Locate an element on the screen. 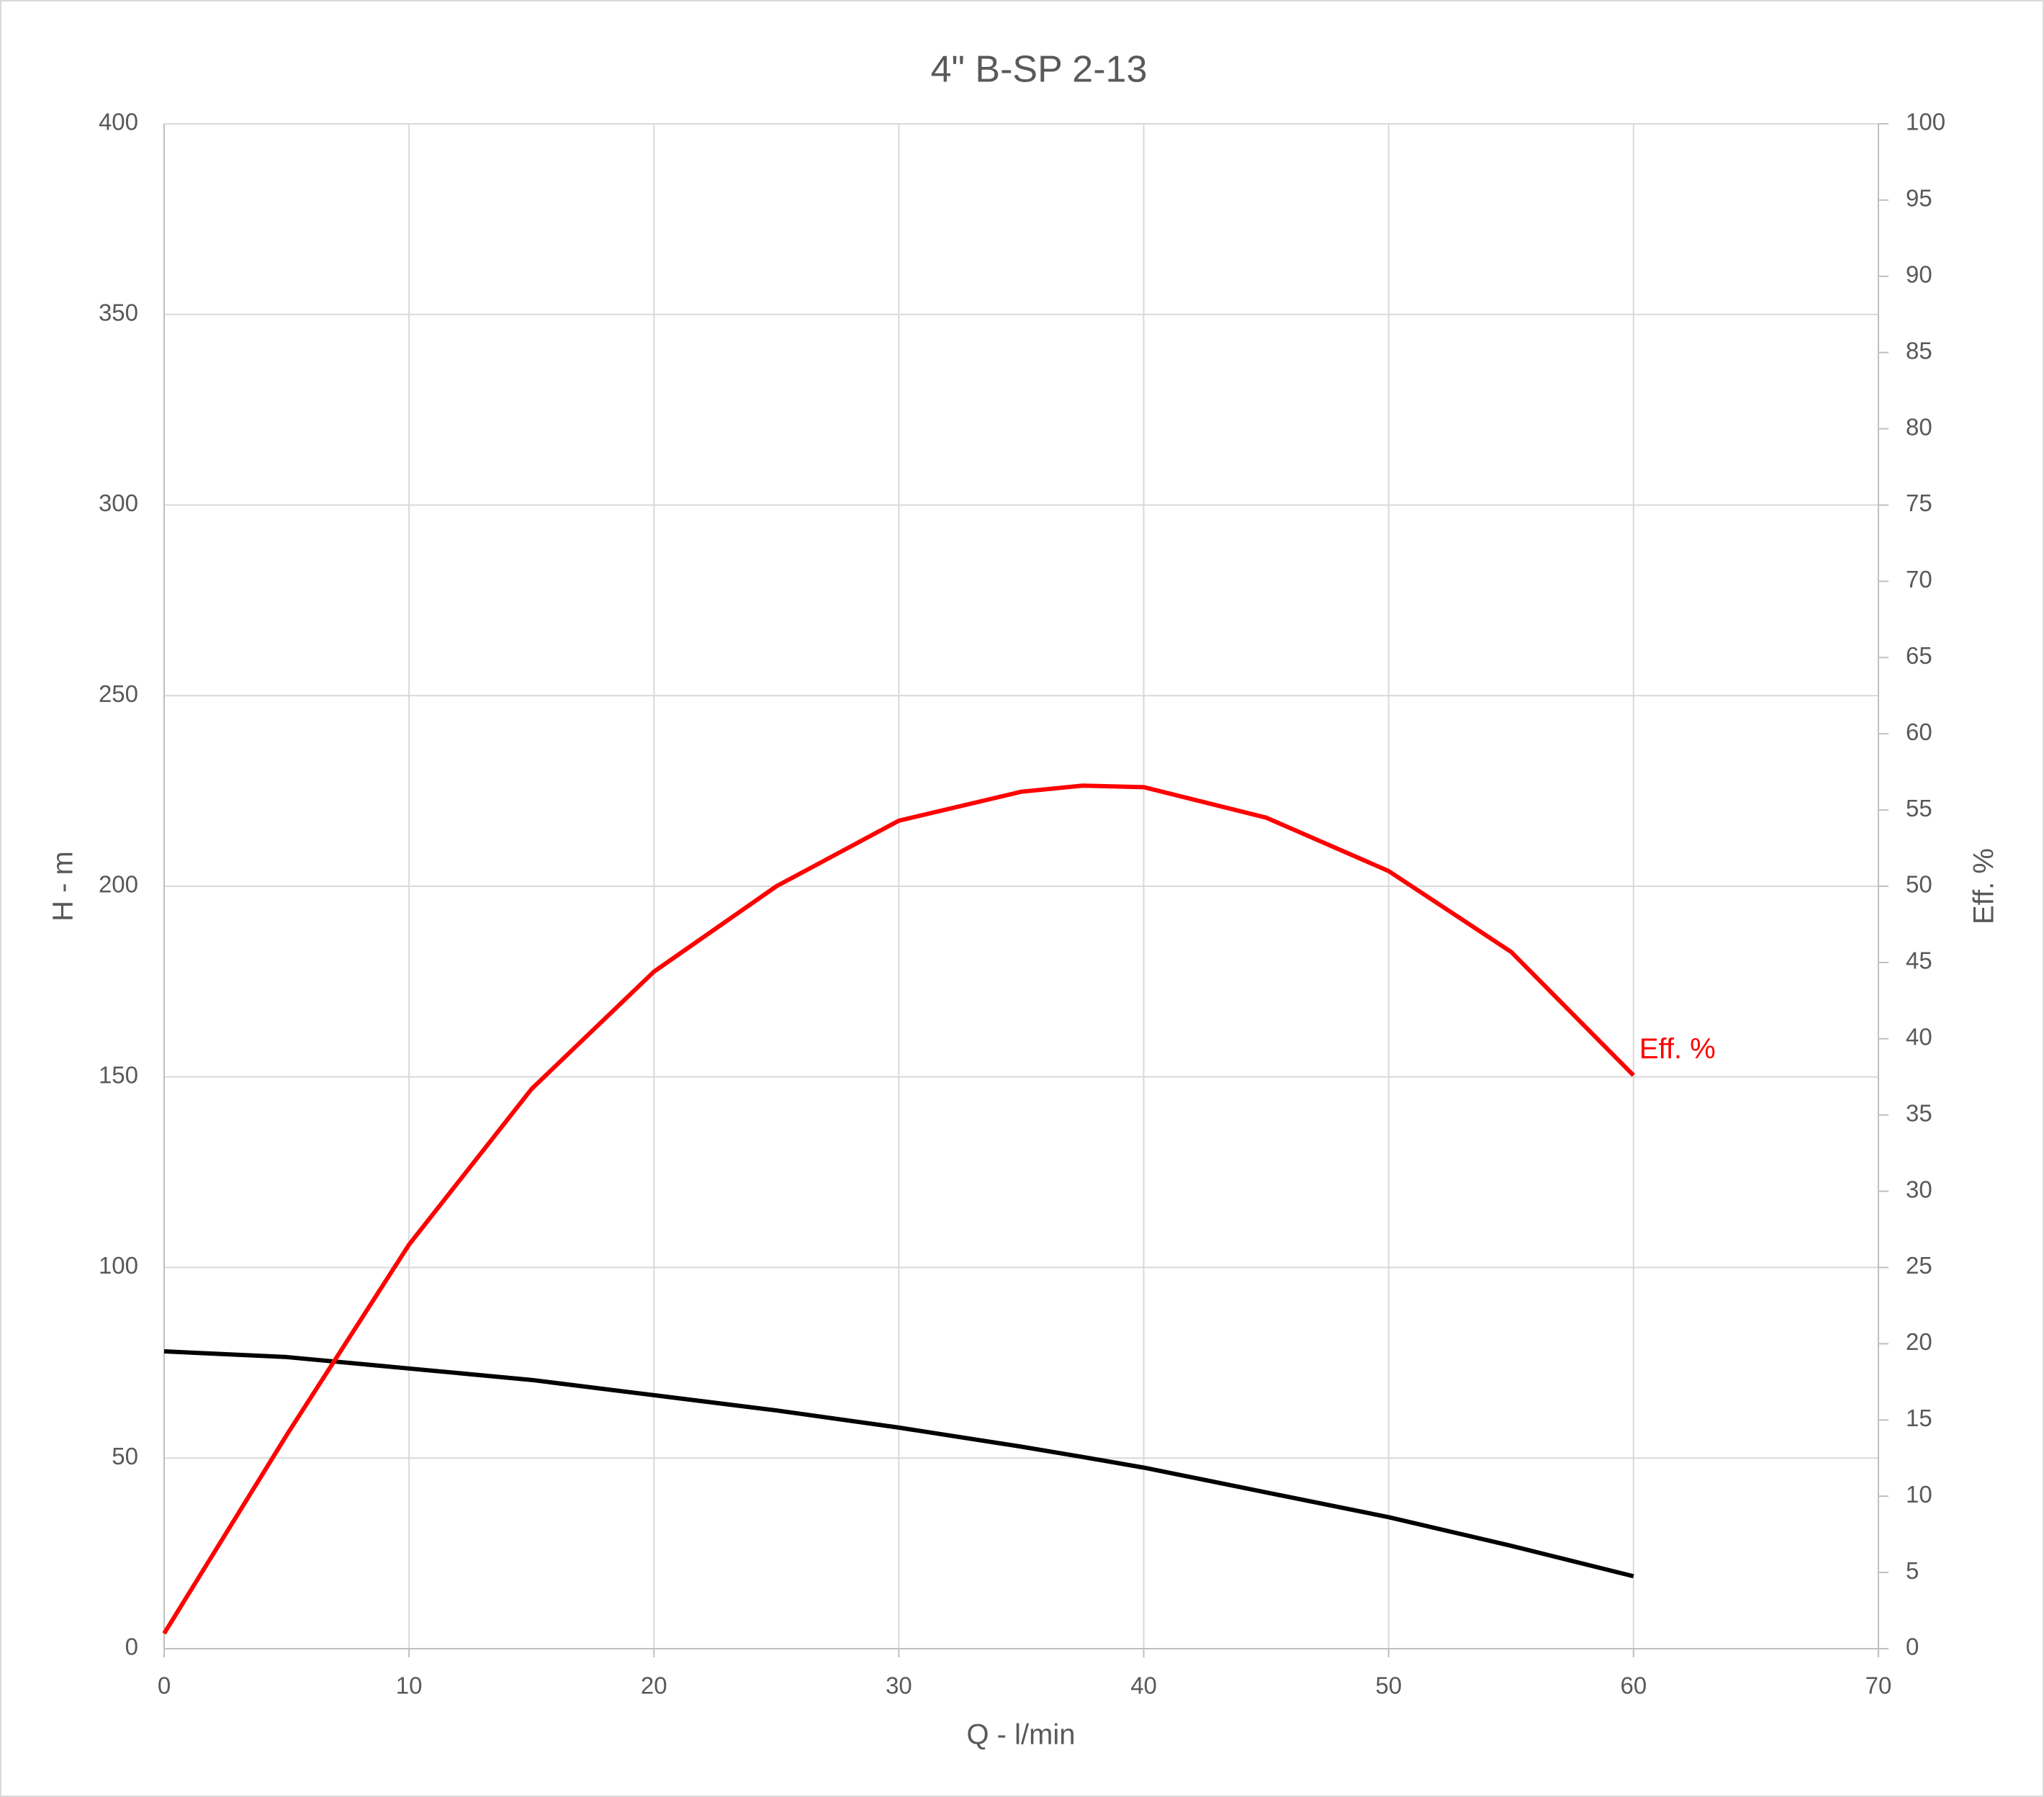  x-tick-label: 70 is located at coordinates (1878, 1685).